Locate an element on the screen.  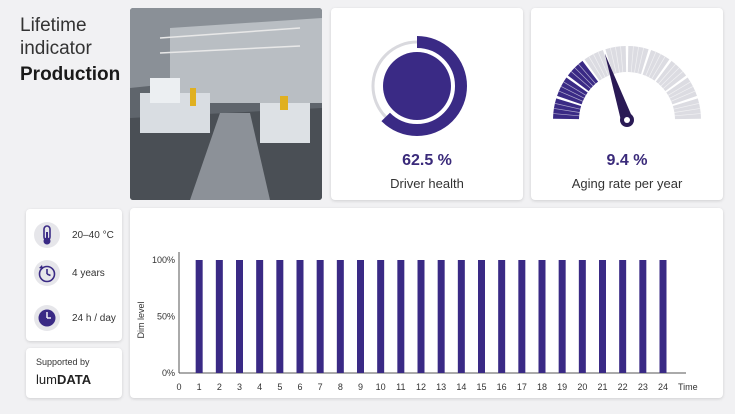
aging-rate-gauge is located at coordinates (627, 86).